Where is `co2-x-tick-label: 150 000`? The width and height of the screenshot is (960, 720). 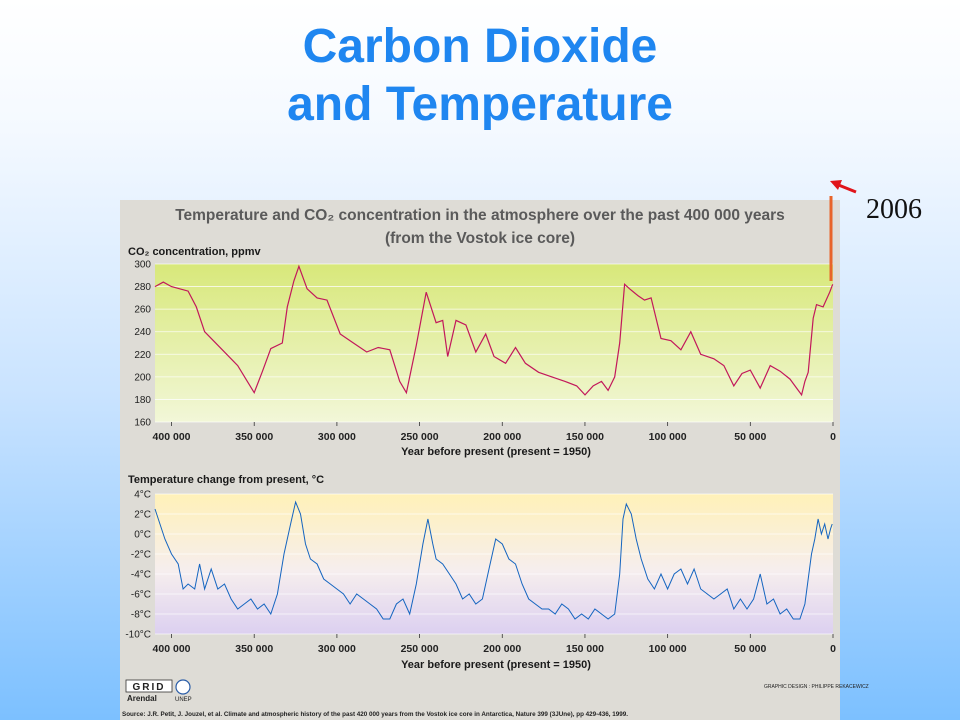 co2-x-tick-label: 150 000 is located at coordinates (585, 437).